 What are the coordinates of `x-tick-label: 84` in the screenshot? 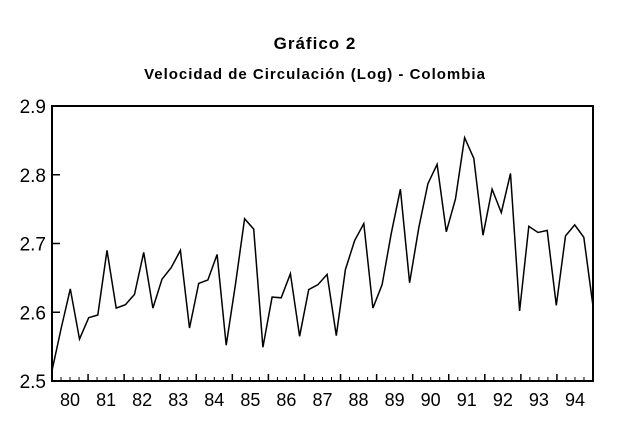 It's located at (214, 400).